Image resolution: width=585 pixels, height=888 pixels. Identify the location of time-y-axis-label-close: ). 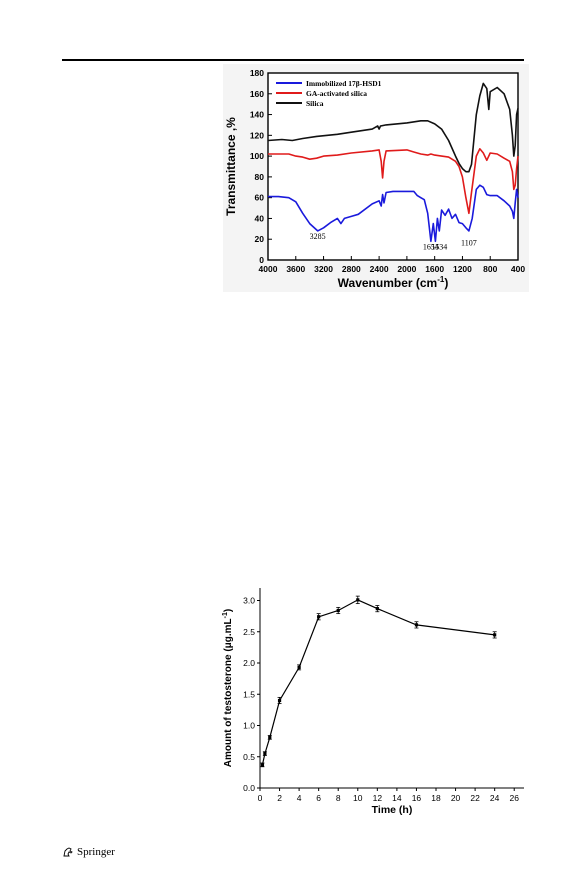
(228, 610).